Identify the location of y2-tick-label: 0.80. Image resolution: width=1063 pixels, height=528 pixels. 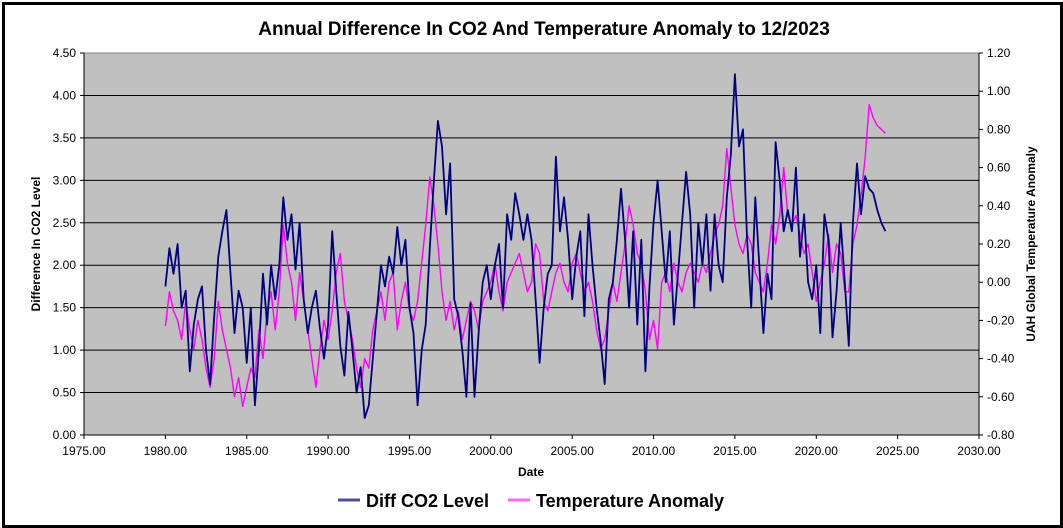
(999, 129).